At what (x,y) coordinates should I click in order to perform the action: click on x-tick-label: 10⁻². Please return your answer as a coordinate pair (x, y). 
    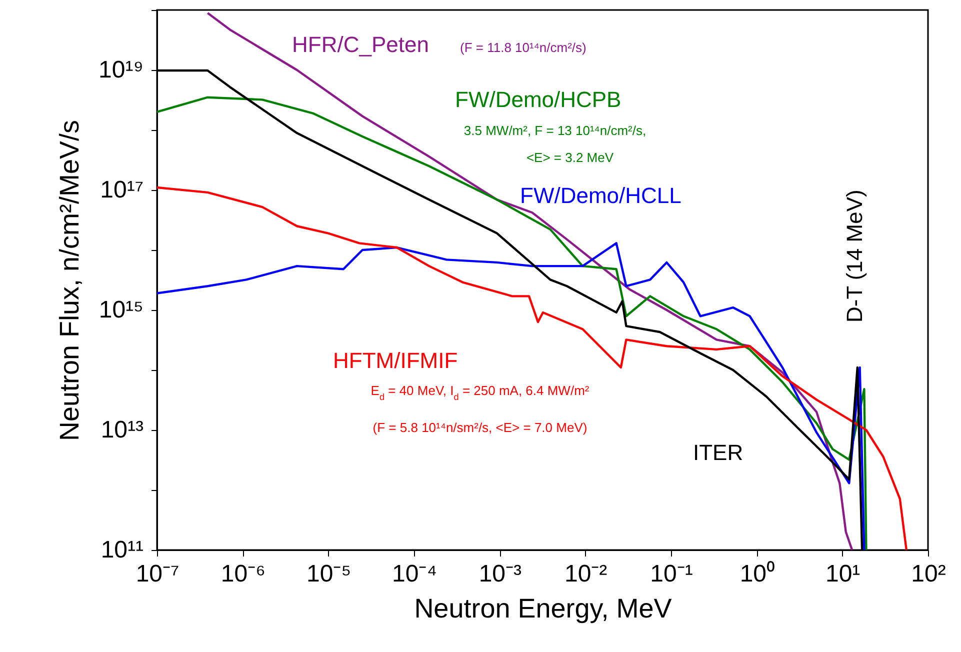
    Looking at the image, I should click on (586, 574).